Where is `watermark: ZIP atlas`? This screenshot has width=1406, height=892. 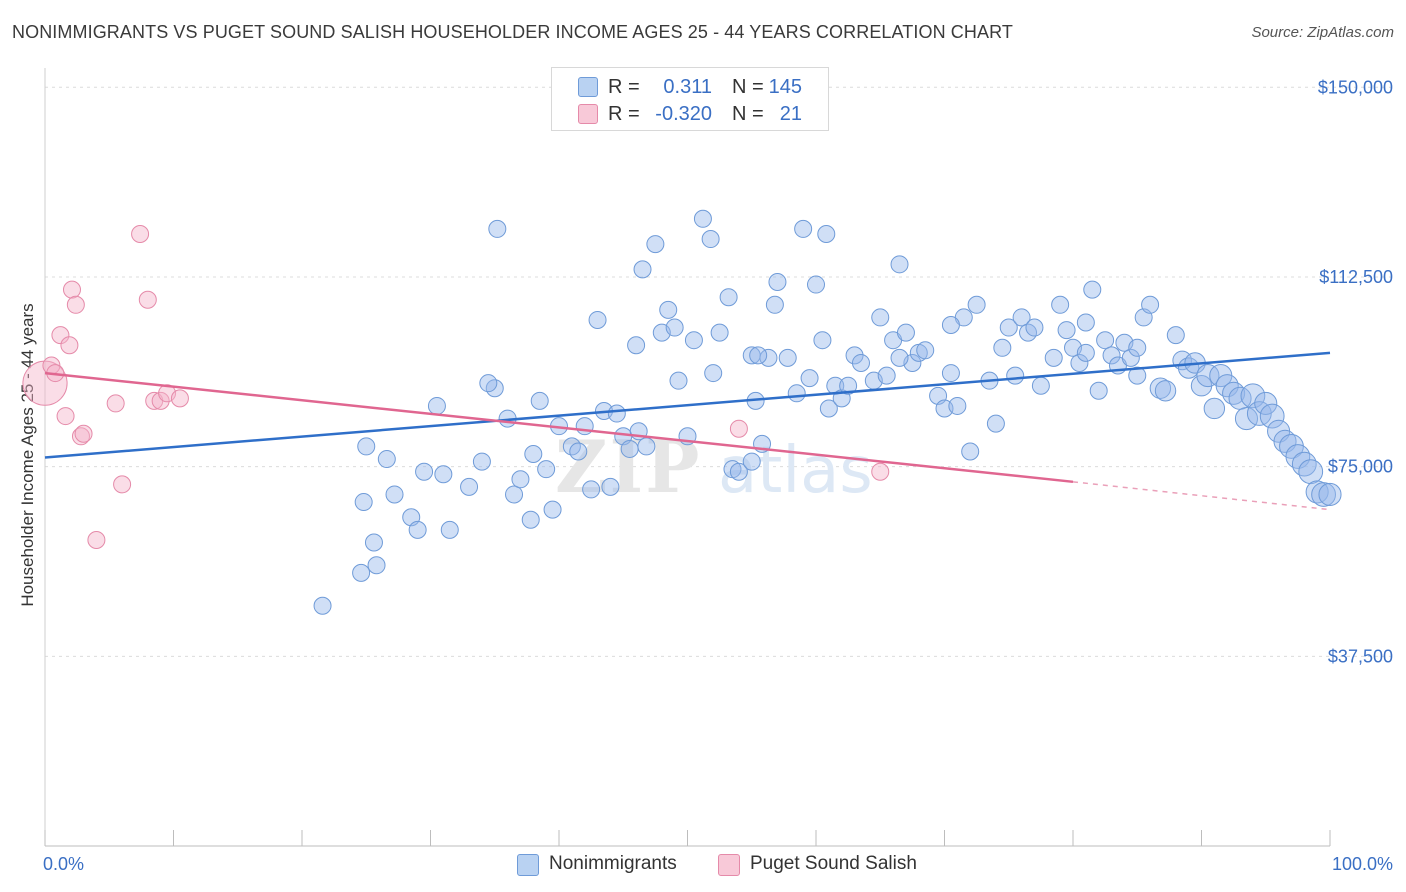
watermark: ZIP atlas is located at coordinates (714, 466).